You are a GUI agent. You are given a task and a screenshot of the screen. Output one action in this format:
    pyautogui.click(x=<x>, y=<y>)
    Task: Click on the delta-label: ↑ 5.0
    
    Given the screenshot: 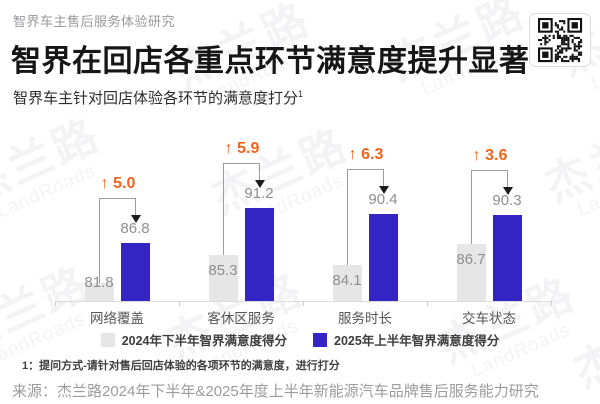 What is the action you would take?
    pyautogui.click(x=118, y=183)
    